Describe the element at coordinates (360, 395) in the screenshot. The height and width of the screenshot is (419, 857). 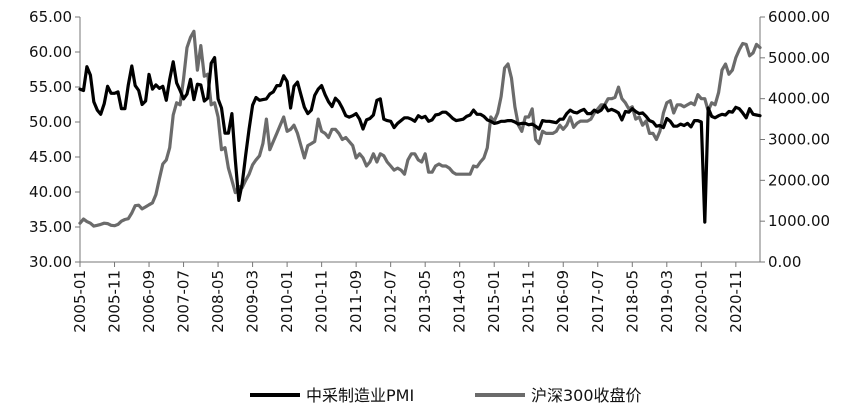
I see `legend-label-0: 中采制造业PMI` at that location.